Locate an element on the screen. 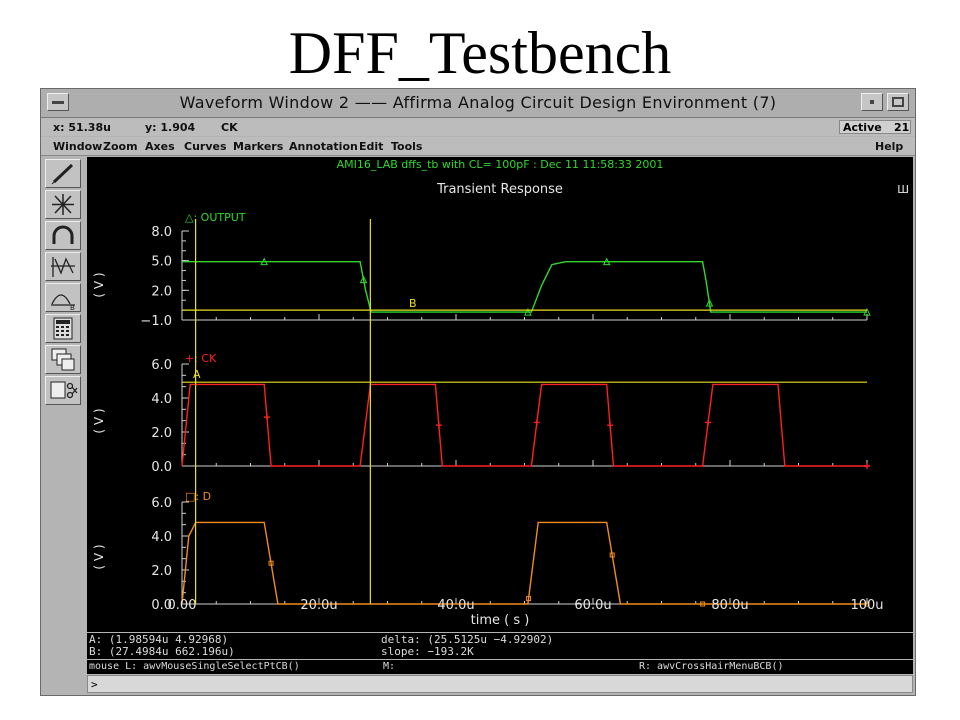 The image size is (960, 720). marker-a-label: A is located at coordinates (197, 374).